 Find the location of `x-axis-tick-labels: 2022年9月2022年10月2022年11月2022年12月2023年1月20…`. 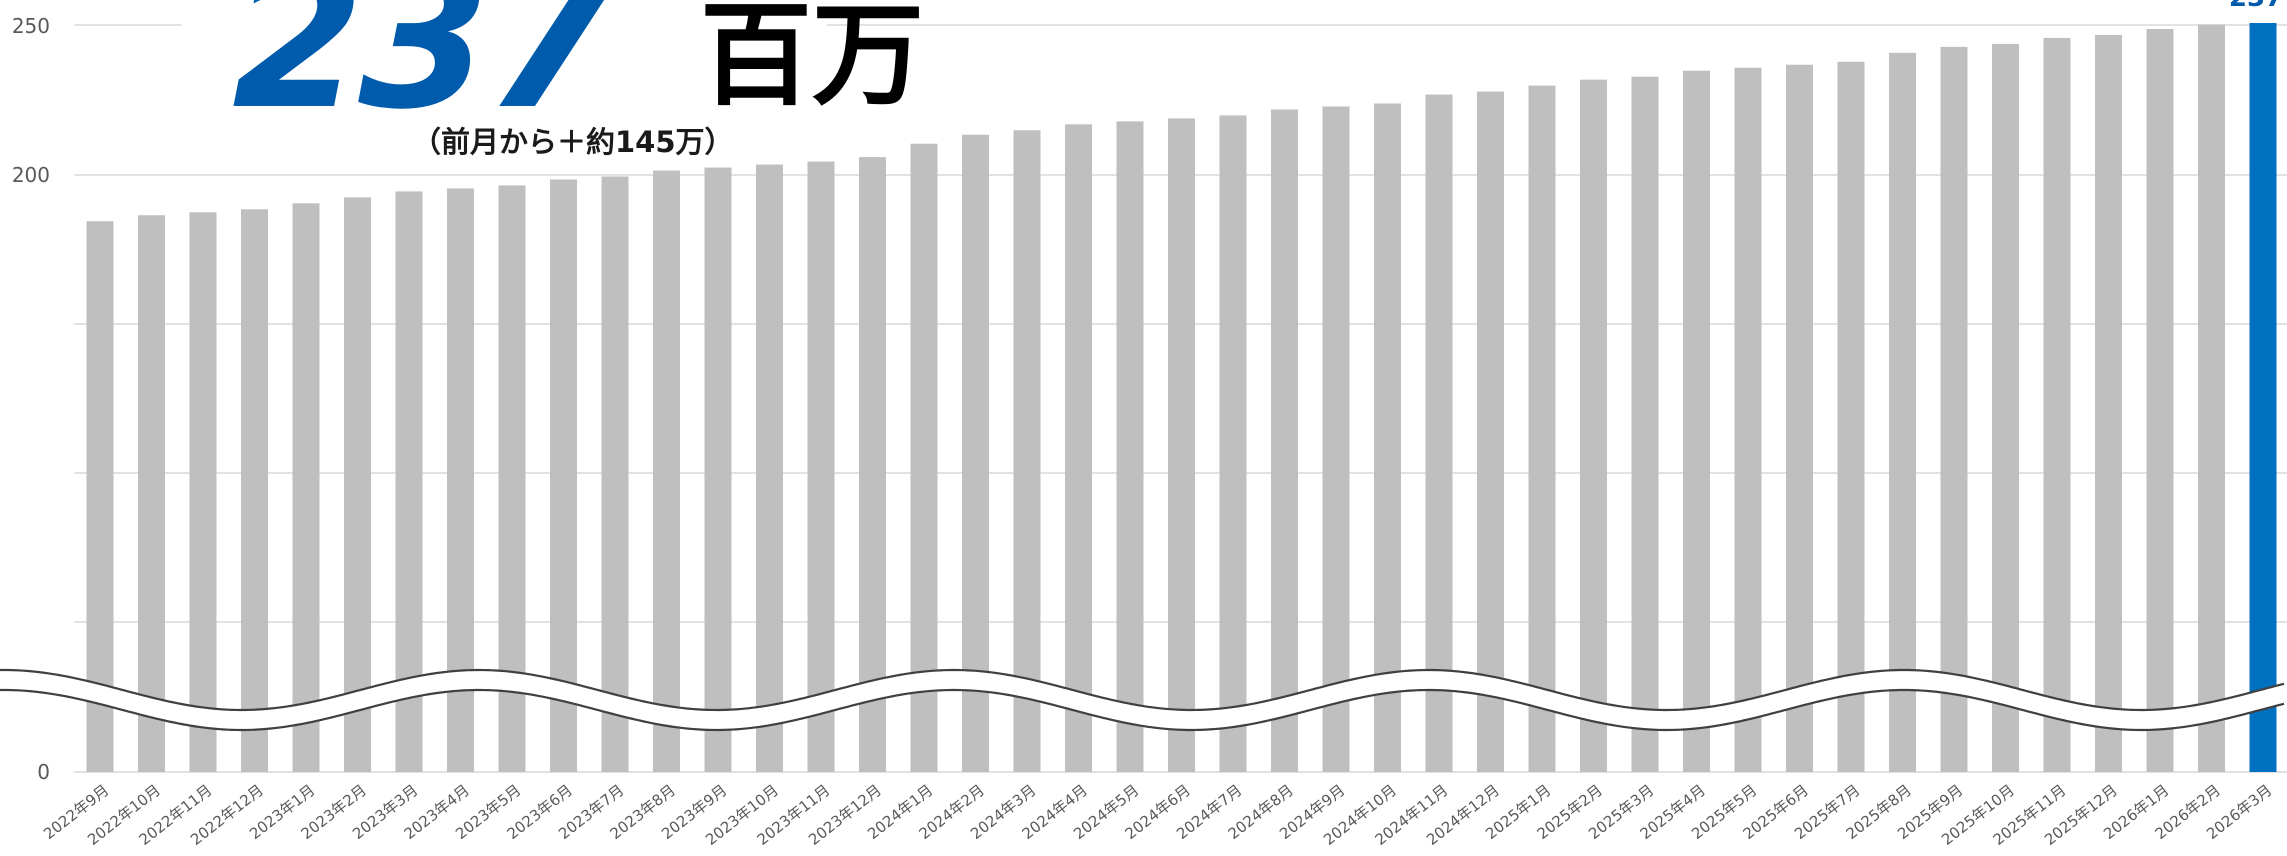

x-axis-tick-labels: 2022年9月2022年10月2022年11月2022年12月2023年1月20… is located at coordinates (1157, 815).